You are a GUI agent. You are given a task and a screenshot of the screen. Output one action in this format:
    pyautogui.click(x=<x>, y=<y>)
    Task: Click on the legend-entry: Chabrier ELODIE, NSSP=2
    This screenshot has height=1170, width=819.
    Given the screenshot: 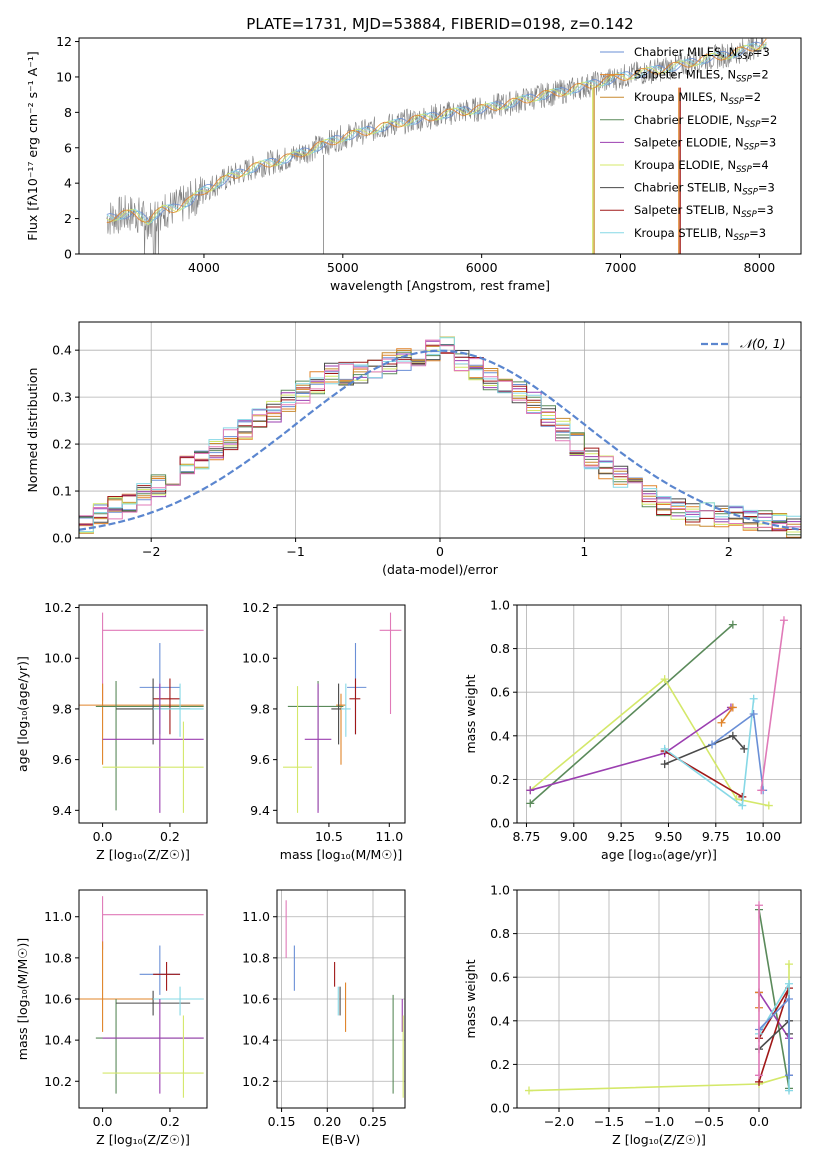 What is the action you would take?
    pyautogui.click(x=688, y=121)
    